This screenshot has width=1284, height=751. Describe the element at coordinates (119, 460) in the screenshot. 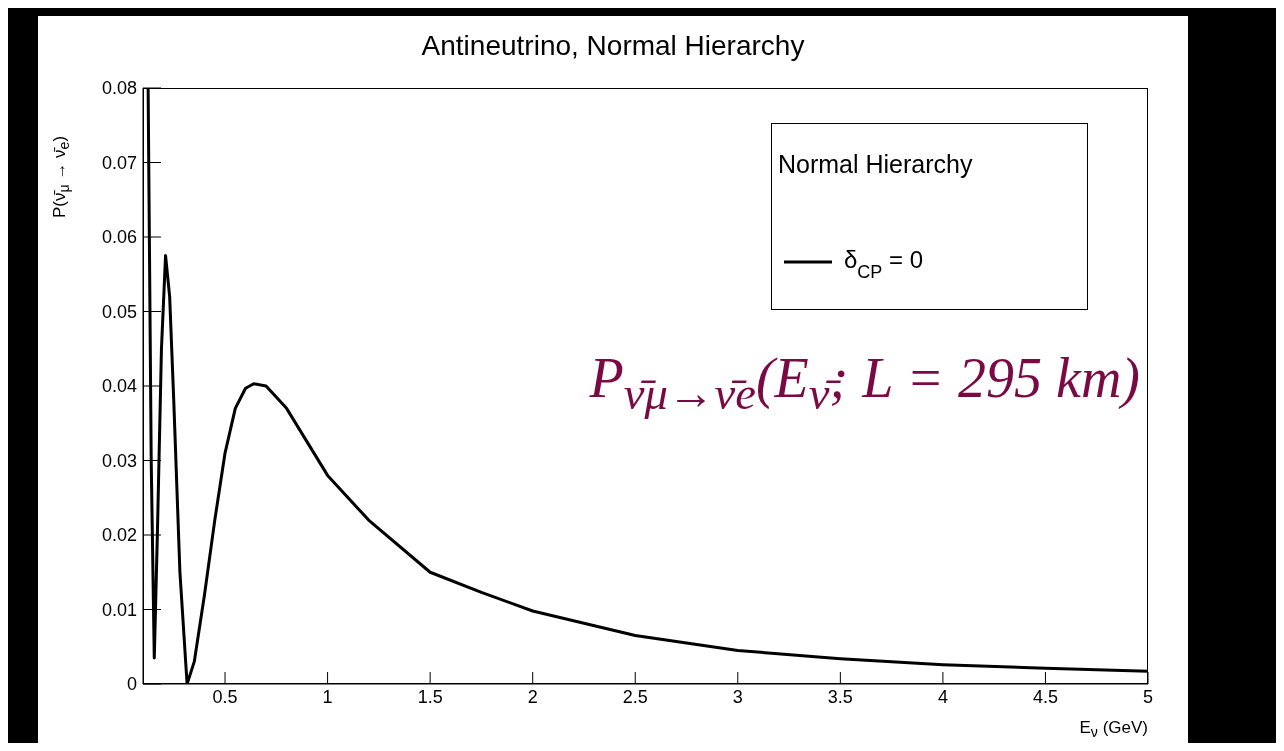

I see `y-tick-label: 0.03` at that location.